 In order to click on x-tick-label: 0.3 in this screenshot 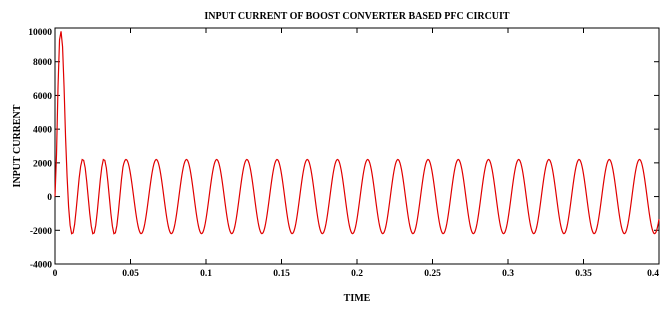, I will do `click(508, 274)`.